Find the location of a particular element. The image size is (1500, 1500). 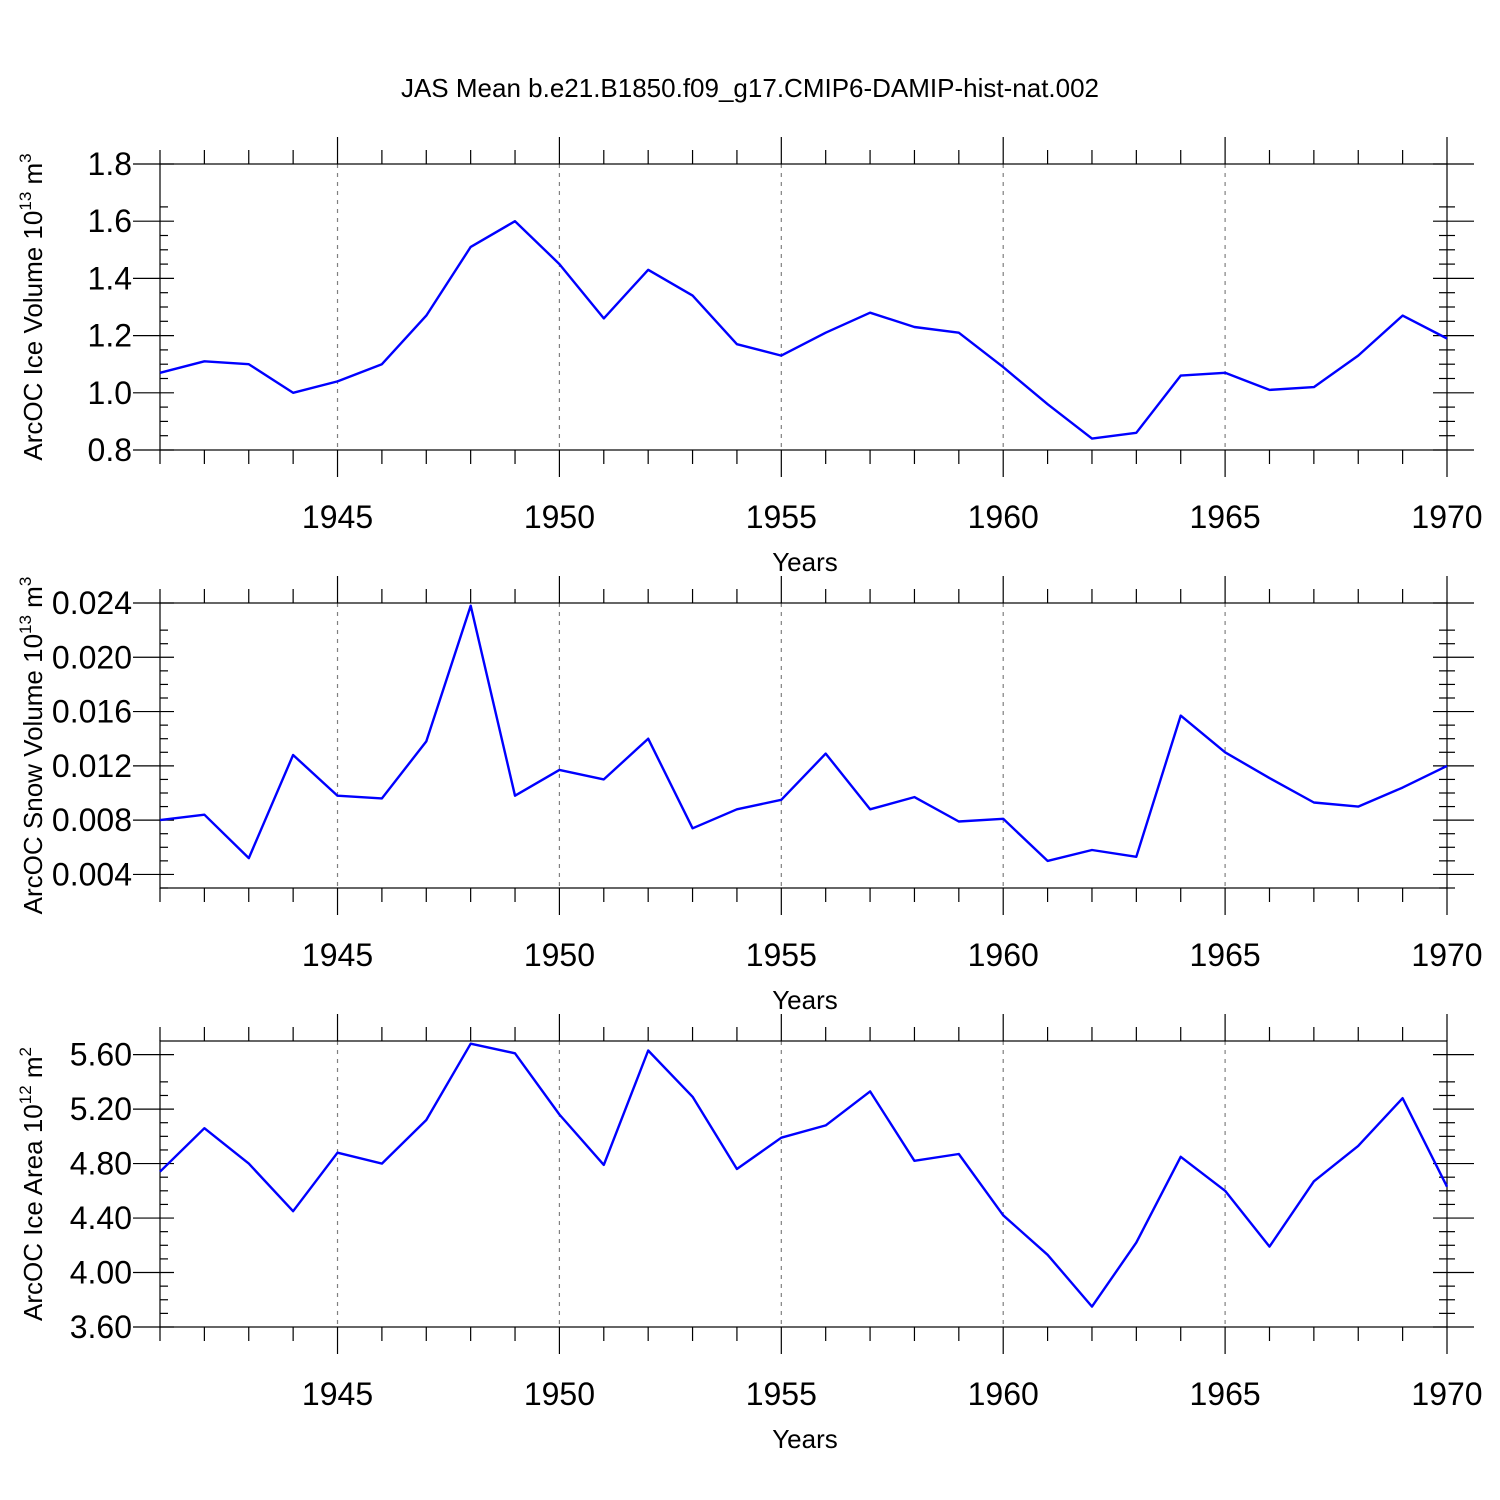

p2-y-tick-label: 5.60 is located at coordinates (101, 1055).